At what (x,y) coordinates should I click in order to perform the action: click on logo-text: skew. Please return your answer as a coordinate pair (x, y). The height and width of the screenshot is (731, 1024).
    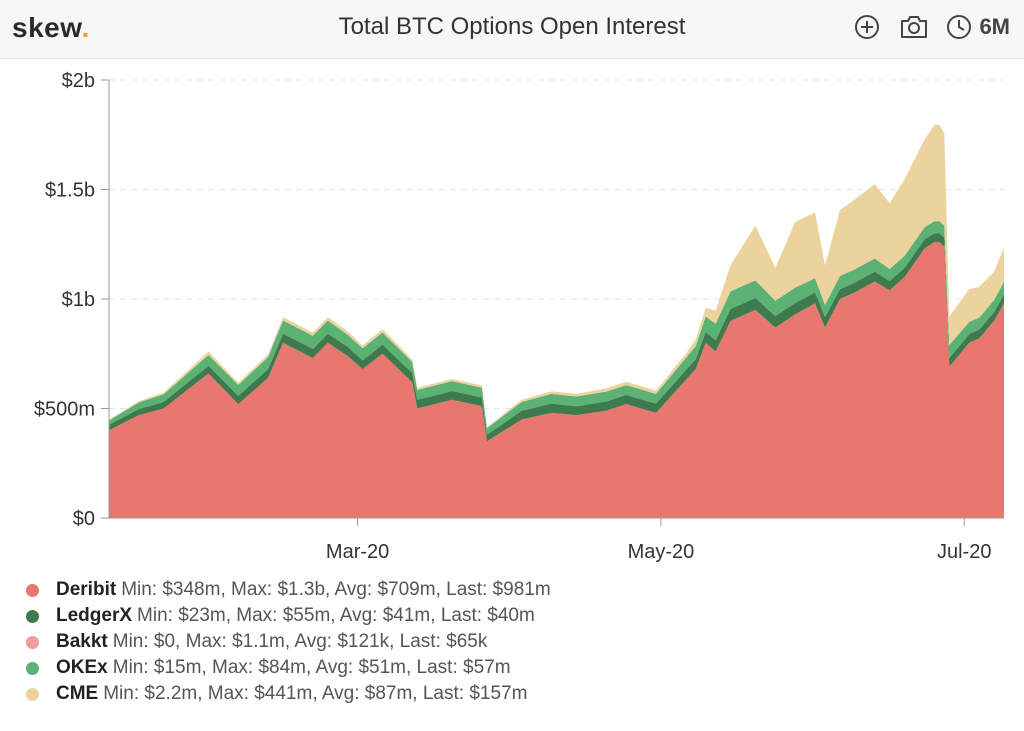
    Looking at the image, I should click on (47, 27).